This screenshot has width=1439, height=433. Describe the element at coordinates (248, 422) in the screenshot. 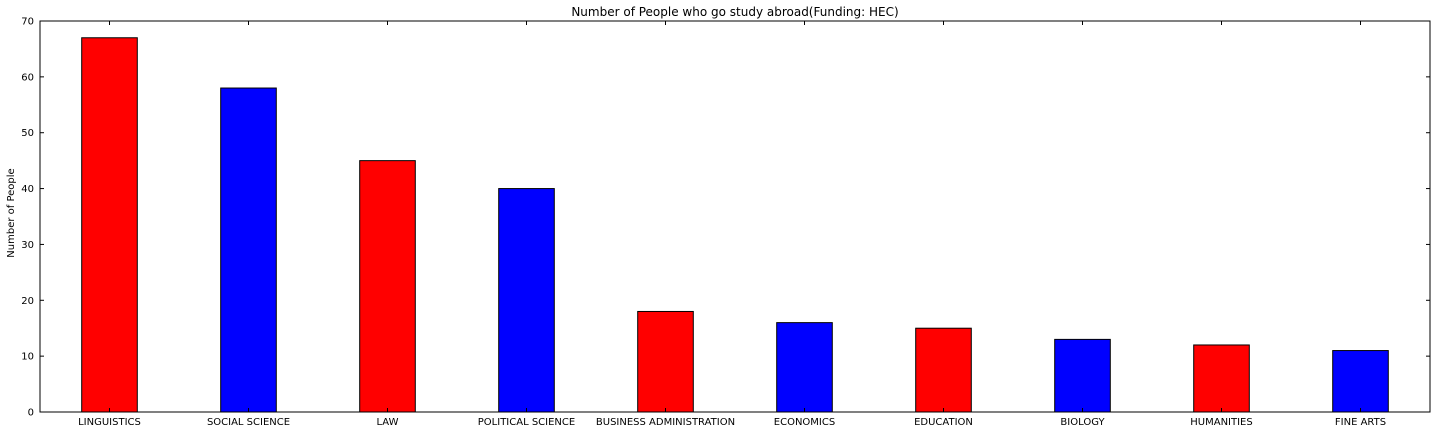

I see `x-tick-label: SOCIAL SCIENCE` at that location.